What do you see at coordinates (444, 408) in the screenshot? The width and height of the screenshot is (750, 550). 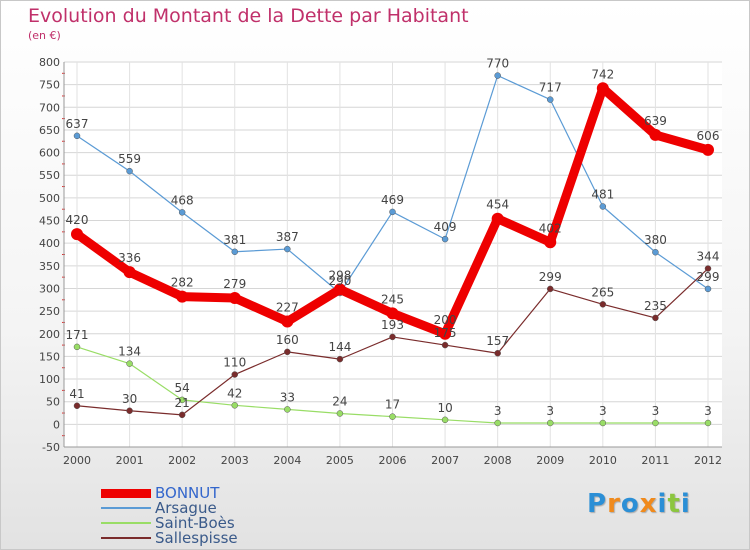 I see `data-label: 10` at bounding box center [444, 408].